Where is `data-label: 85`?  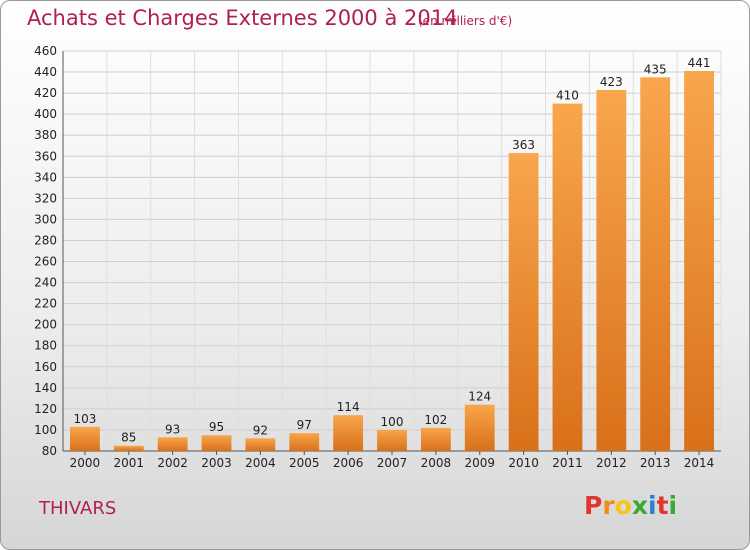
data-label: 85 is located at coordinates (128, 438).